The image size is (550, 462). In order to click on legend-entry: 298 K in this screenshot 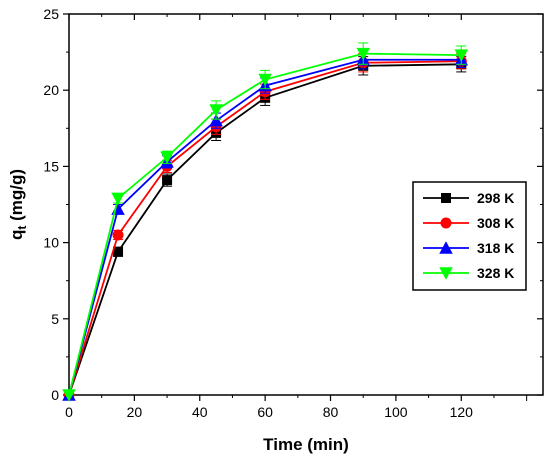, I will do `click(468, 198)`.